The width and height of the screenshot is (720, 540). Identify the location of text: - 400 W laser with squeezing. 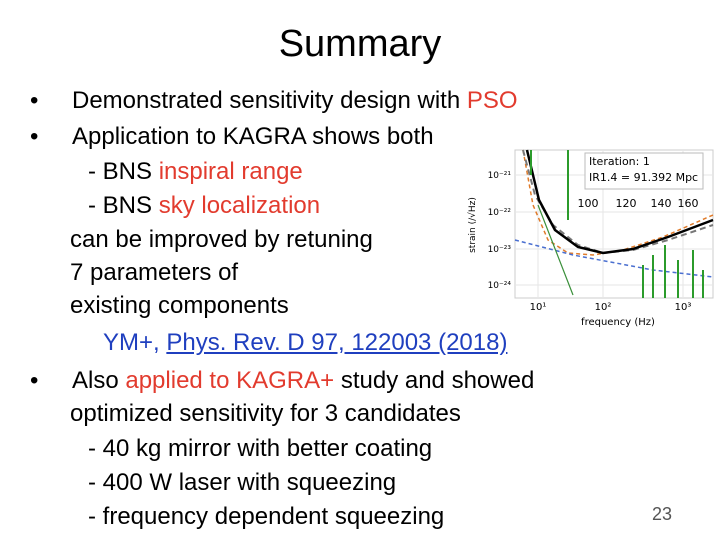
(242, 482).